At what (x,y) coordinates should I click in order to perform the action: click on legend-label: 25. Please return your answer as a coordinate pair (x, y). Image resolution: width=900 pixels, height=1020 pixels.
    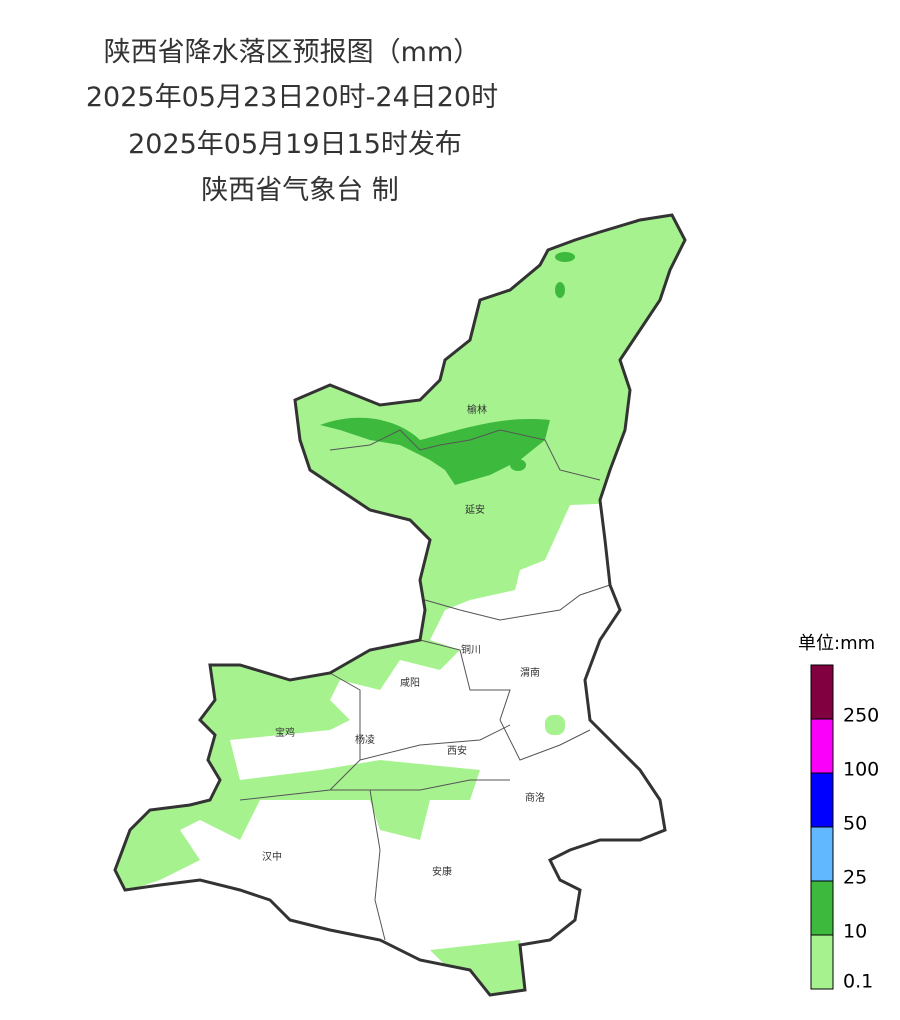
    Looking at the image, I should click on (855, 878).